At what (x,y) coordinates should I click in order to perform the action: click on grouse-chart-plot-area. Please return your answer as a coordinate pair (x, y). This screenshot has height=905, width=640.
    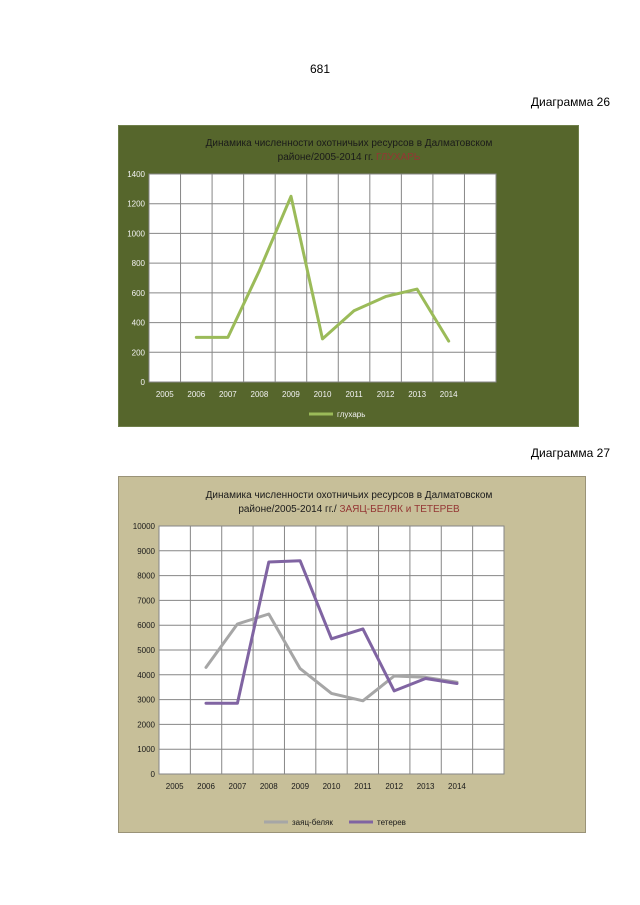
    Looking at the image, I should click on (322, 278).